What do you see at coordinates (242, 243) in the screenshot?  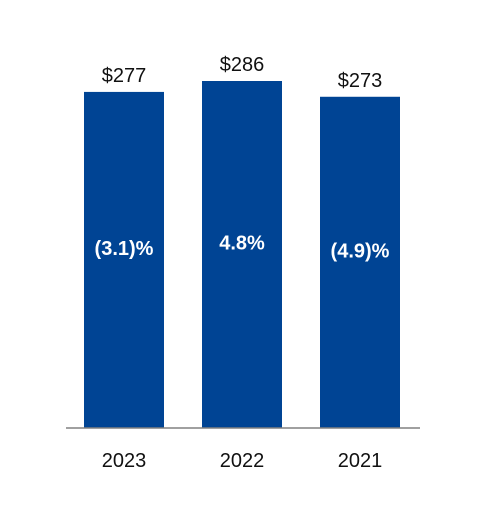 I see `growth-label-2022: 4.8%` at bounding box center [242, 243].